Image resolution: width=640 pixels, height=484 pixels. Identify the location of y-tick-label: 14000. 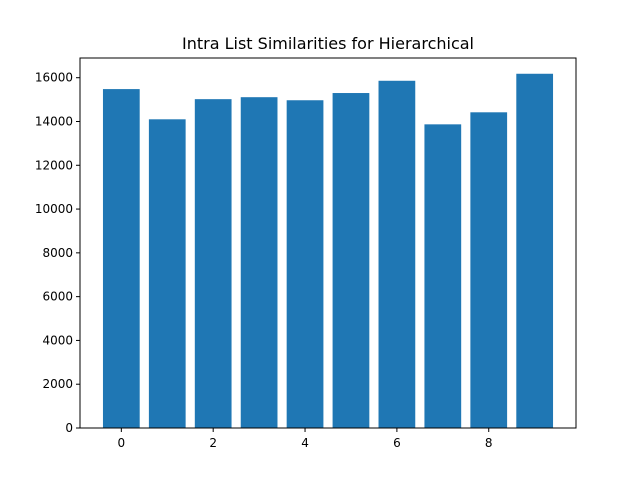
(54, 121).